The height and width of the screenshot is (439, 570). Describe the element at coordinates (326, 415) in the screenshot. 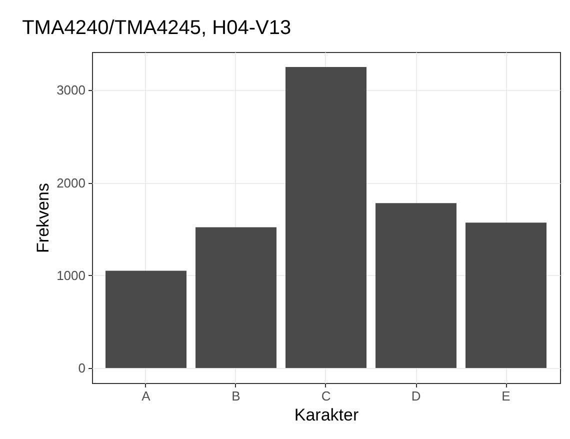

I see `x-axis-title: Karakter` at that location.